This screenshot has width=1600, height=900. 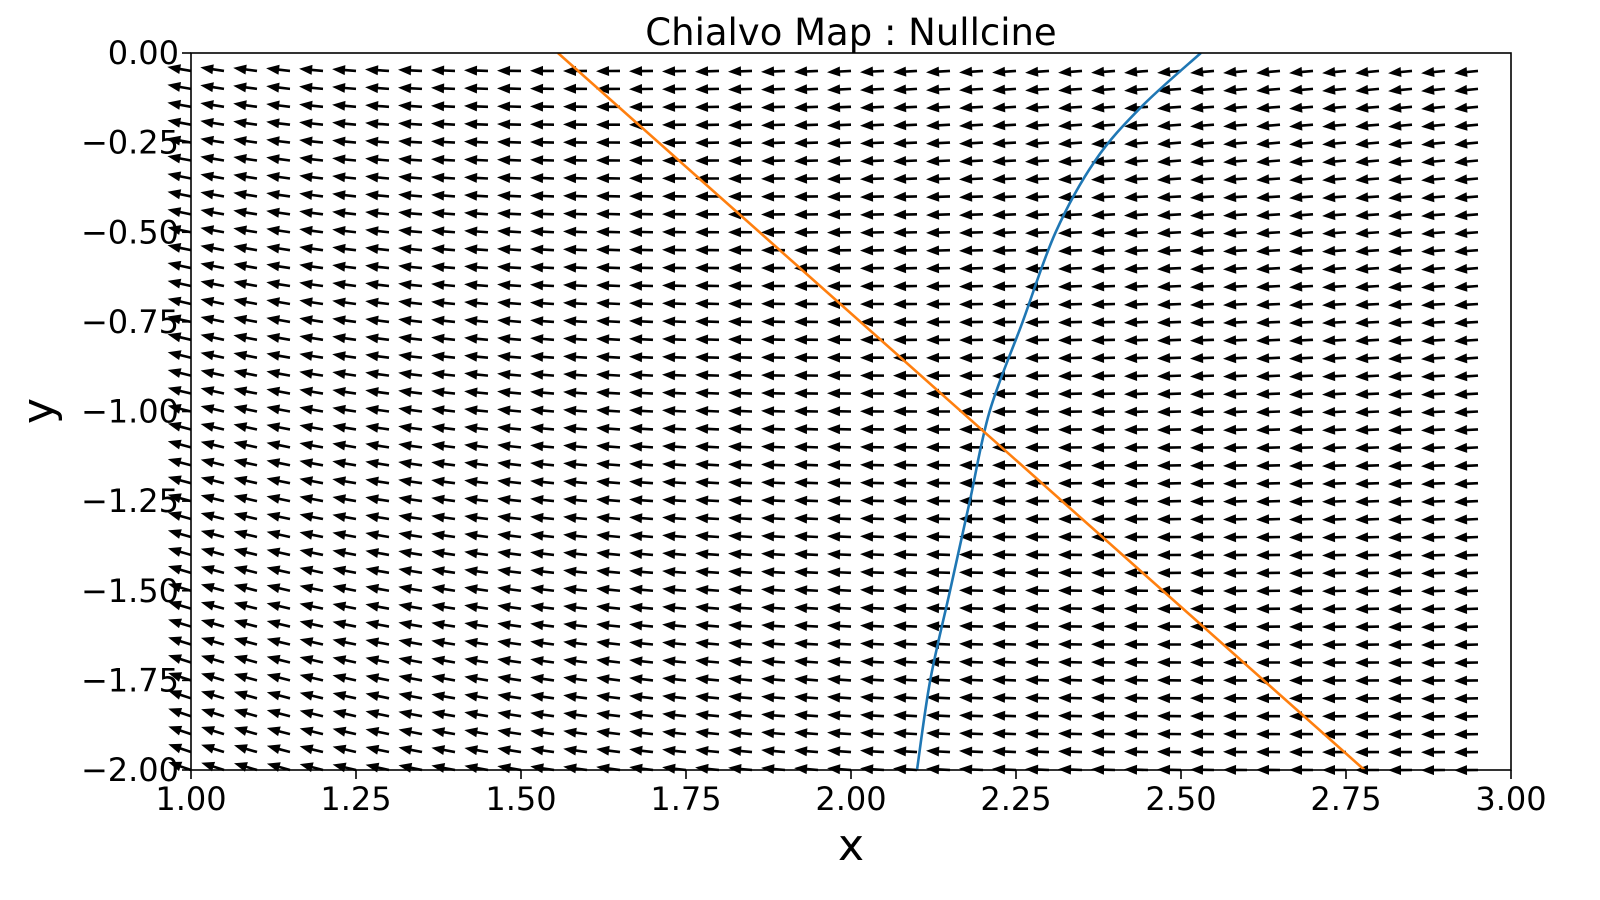 I want to click on x-tick-label: 1.75, so click(x=685, y=799).